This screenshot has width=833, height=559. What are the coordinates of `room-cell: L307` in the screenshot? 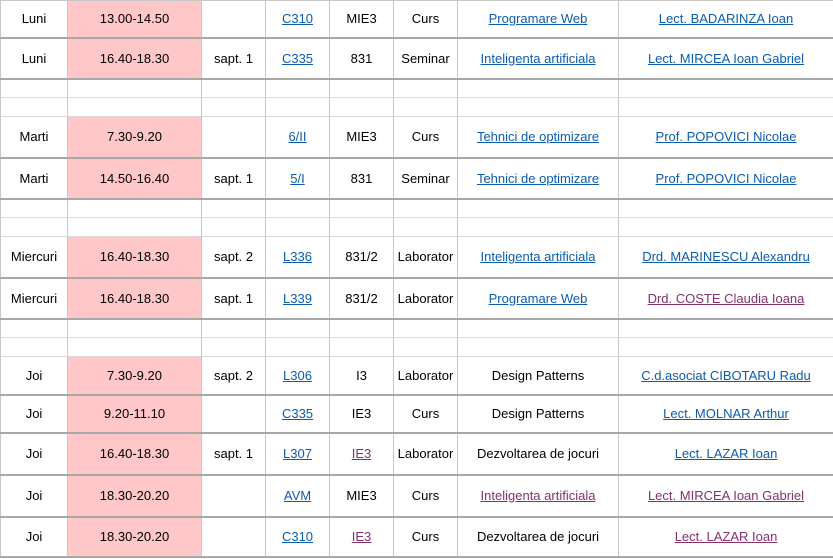 It's located at (297, 454).